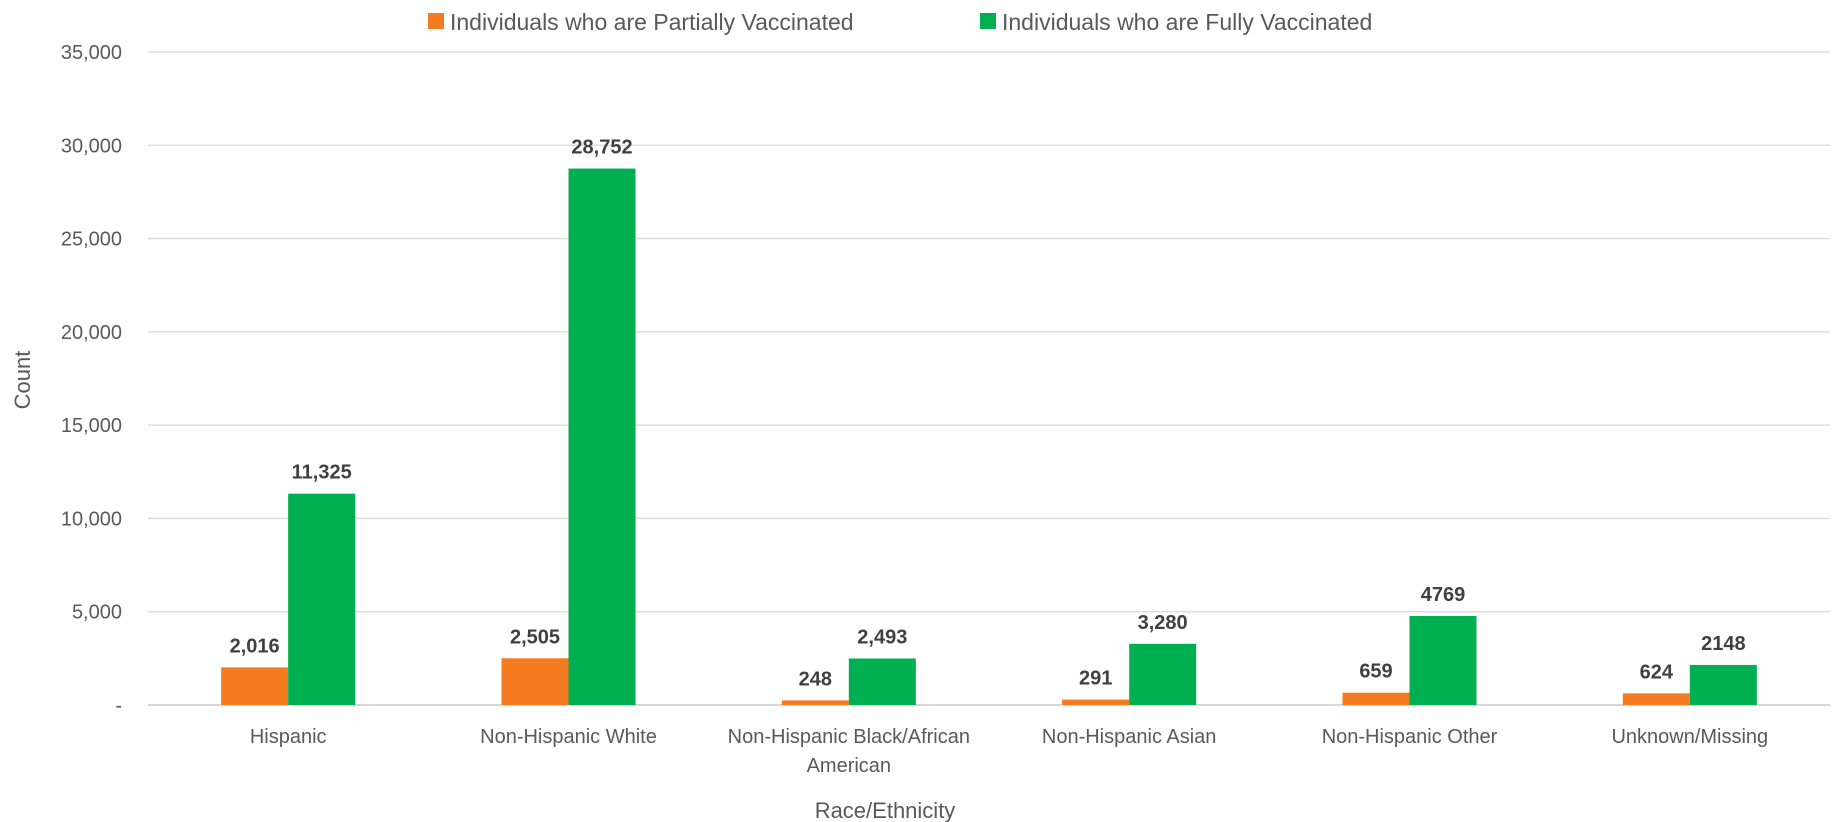 The width and height of the screenshot is (1832, 822). Describe the element at coordinates (1723, 644) in the screenshot. I see `data-label: 2148` at that location.